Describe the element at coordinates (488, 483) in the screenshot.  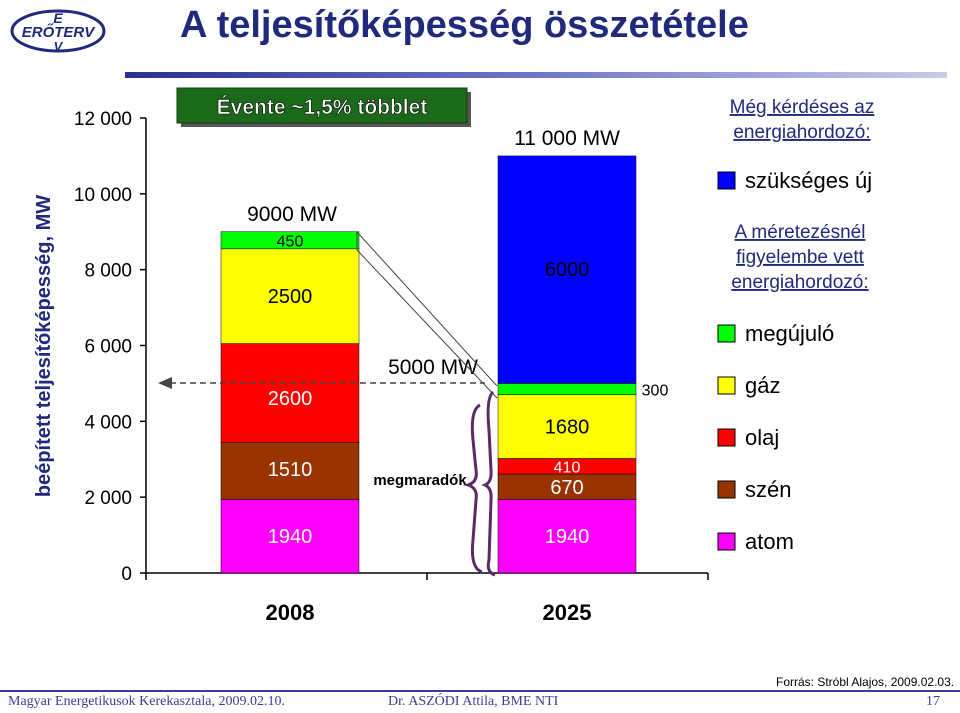
I see `brace-2025` at that location.